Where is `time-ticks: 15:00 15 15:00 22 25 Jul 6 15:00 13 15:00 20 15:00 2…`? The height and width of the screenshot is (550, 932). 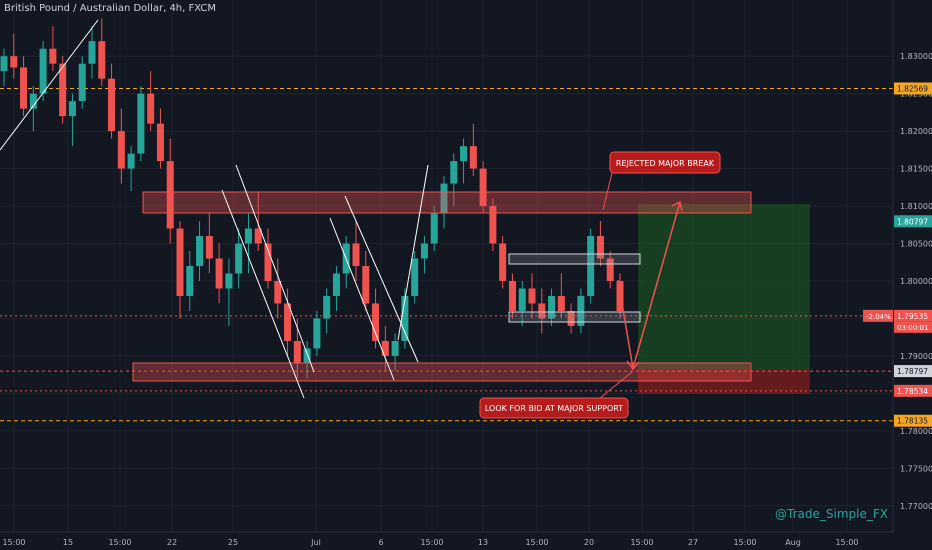
time-ticks: 15:00 15 15:00 22 25 Jul 6 15:00 13 15:00 20 15:00 2… is located at coordinates (430, 542).